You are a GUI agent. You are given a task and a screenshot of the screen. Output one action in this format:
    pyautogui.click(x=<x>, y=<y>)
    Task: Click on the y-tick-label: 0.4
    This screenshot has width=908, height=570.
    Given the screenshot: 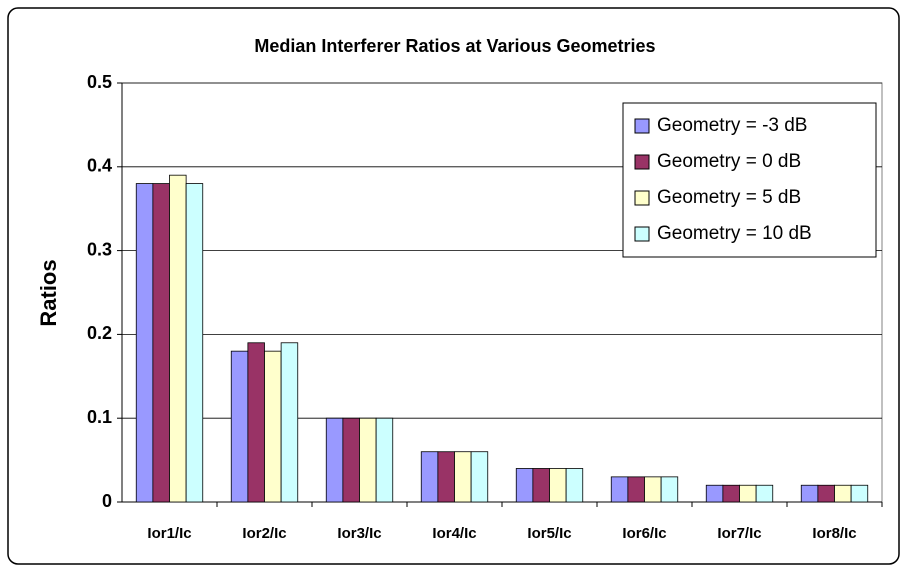 What is the action you would take?
    pyautogui.click(x=99, y=166)
    